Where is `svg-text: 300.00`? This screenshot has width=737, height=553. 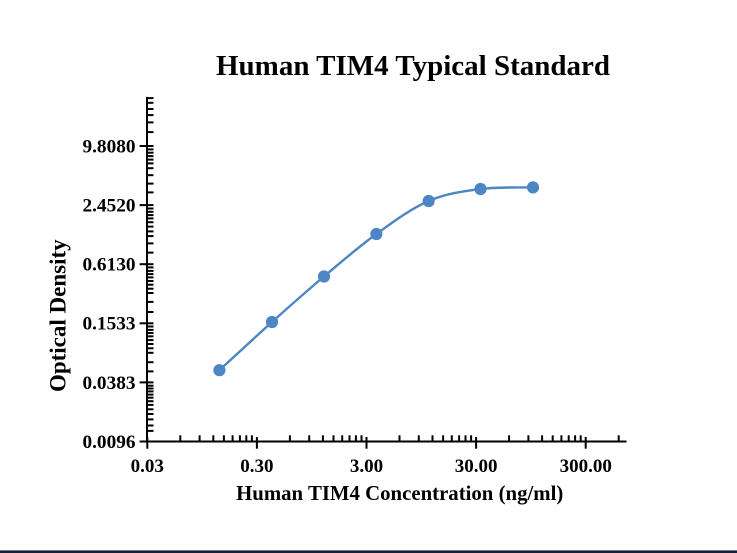 svg-text: 300.00 is located at coordinates (586, 466).